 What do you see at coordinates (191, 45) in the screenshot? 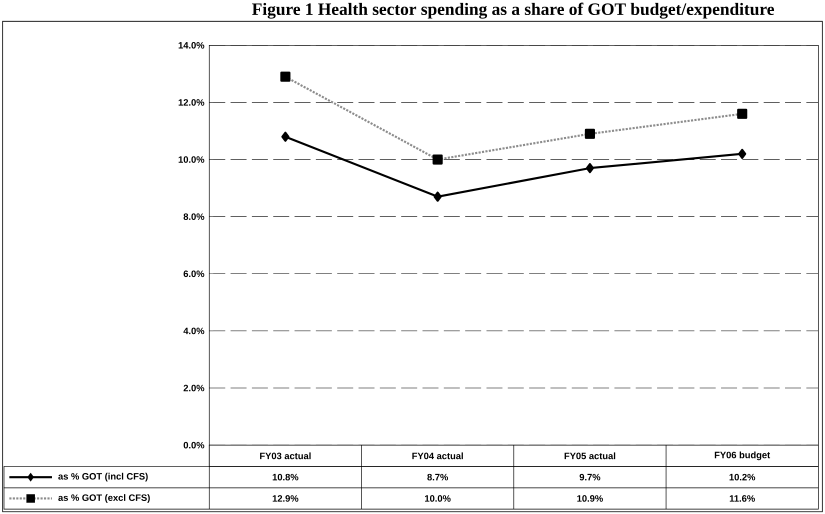
I see `y-tick-label: 14.0%` at bounding box center [191, 45].